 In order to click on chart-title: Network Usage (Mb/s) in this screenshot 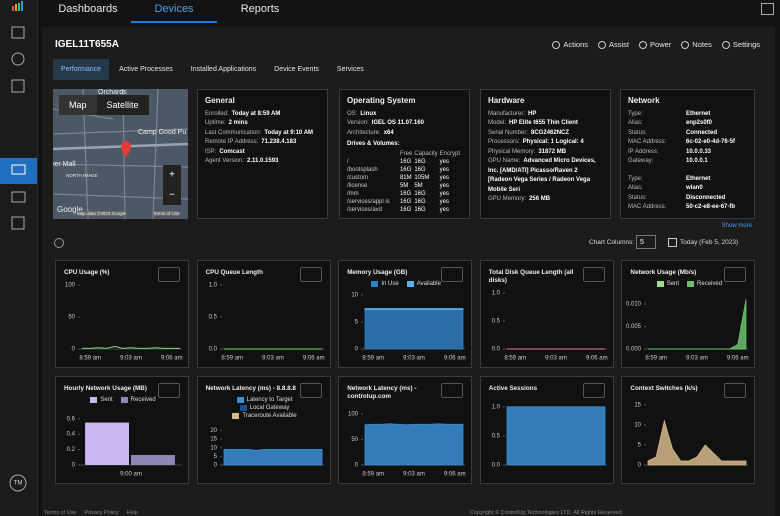, I will do `click(663, 272)`.